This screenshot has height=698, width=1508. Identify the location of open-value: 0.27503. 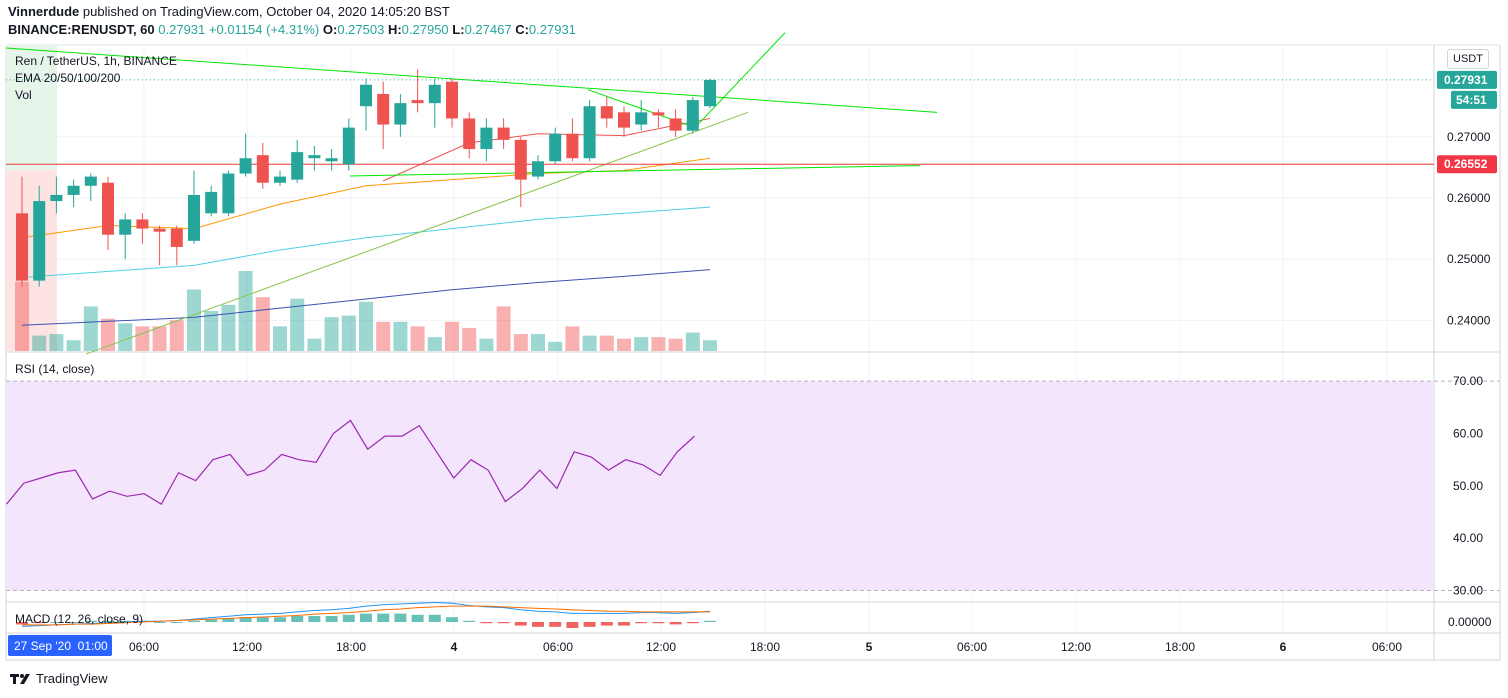
(361, 29).